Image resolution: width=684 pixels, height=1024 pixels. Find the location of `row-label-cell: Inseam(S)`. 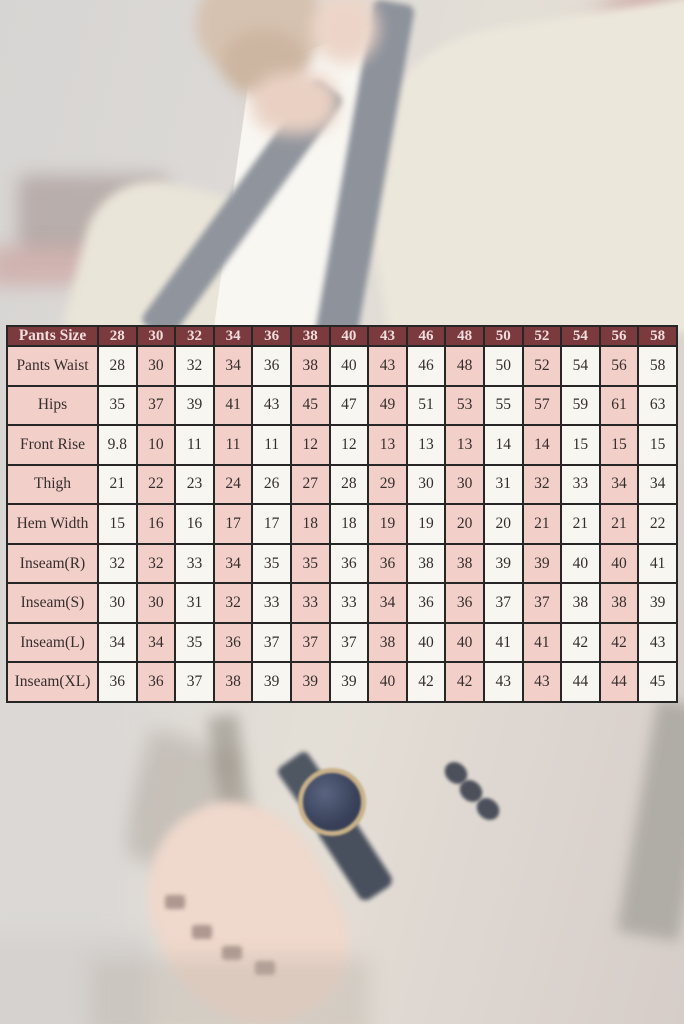

row-label-cell: Inseam(S) is located at coordinates (52, 603).